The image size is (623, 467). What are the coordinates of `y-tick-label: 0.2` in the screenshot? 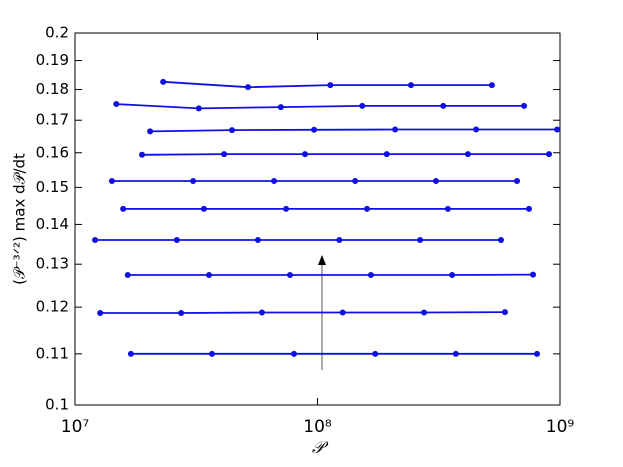 It's located at (57, 33).